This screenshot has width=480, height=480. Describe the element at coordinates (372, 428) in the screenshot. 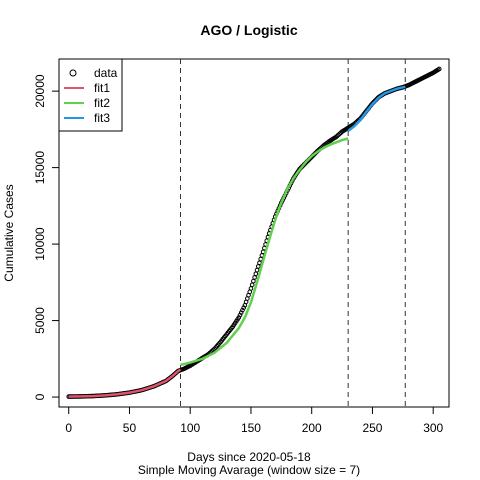

I see `x-tick-label: 250` at that location.